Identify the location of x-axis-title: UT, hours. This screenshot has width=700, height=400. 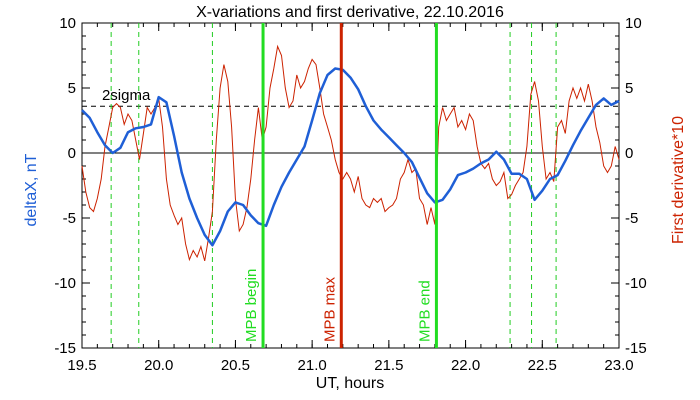
(350, 383).